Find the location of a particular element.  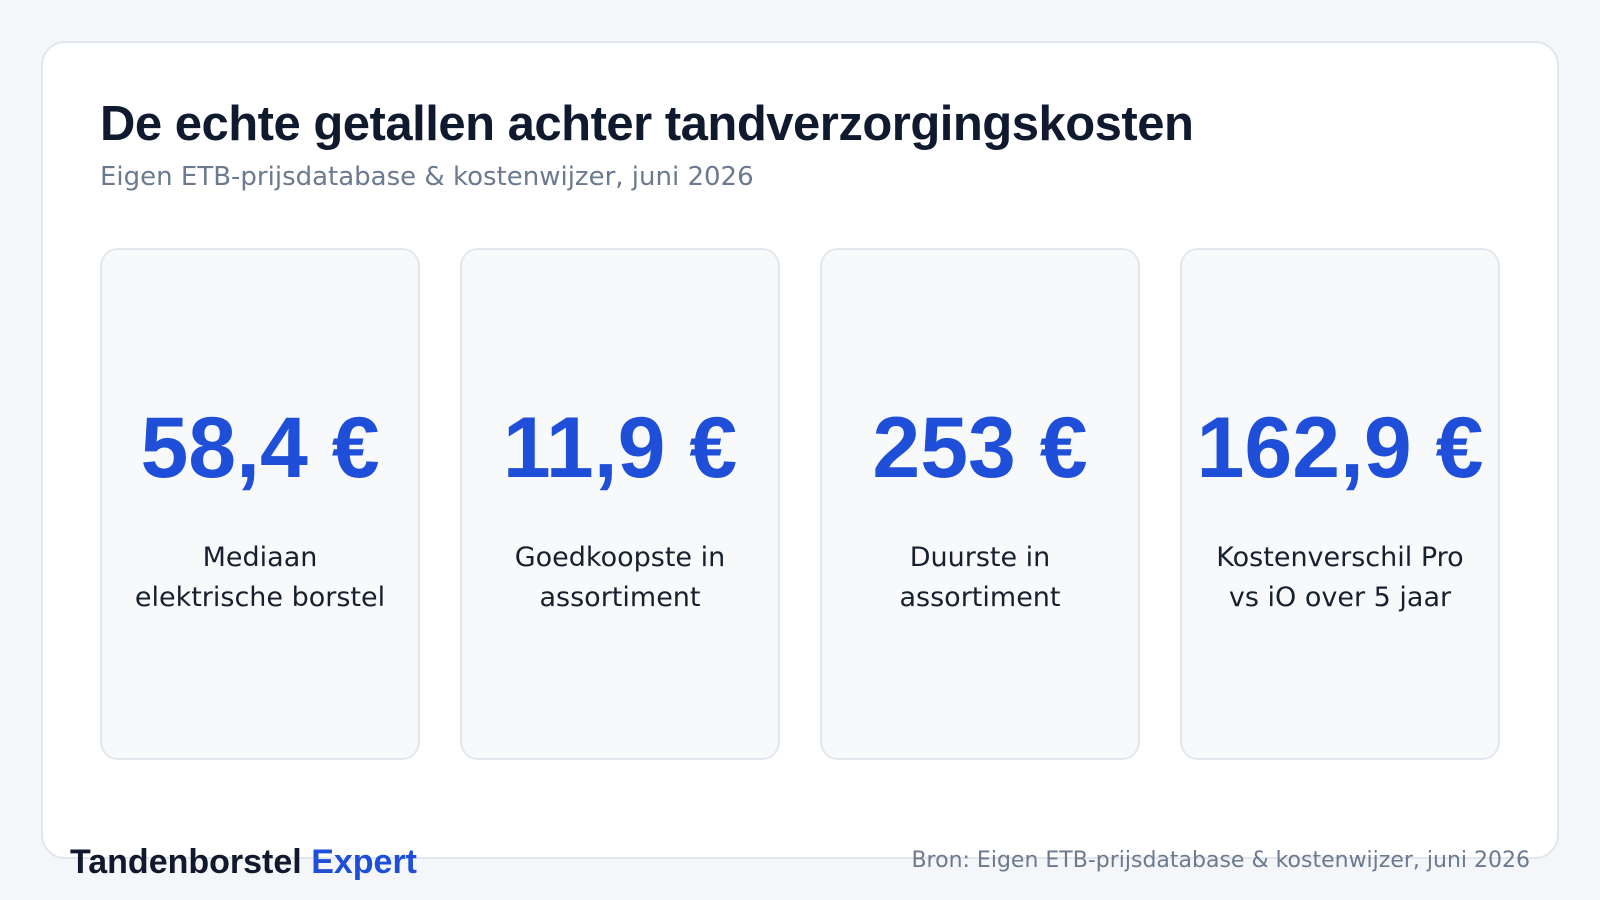

stat-label: Goedkoopste in assortiment is located at coordinates (620, 577).